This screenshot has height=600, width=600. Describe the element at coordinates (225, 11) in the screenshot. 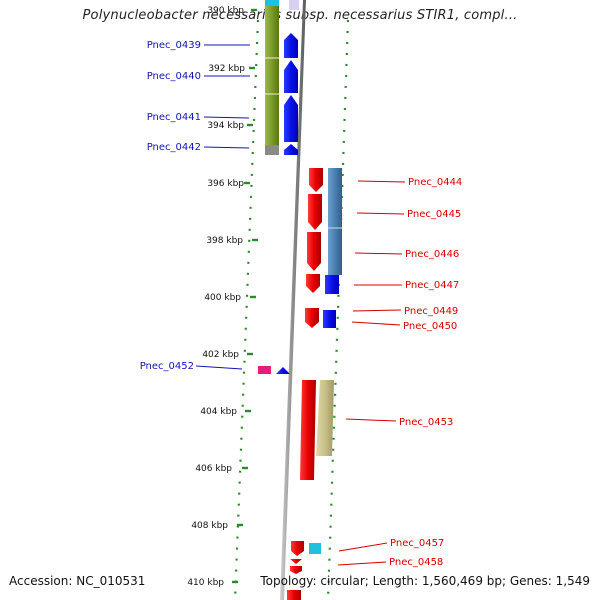

I see `tick-label-390: 390 kbp` at that location.